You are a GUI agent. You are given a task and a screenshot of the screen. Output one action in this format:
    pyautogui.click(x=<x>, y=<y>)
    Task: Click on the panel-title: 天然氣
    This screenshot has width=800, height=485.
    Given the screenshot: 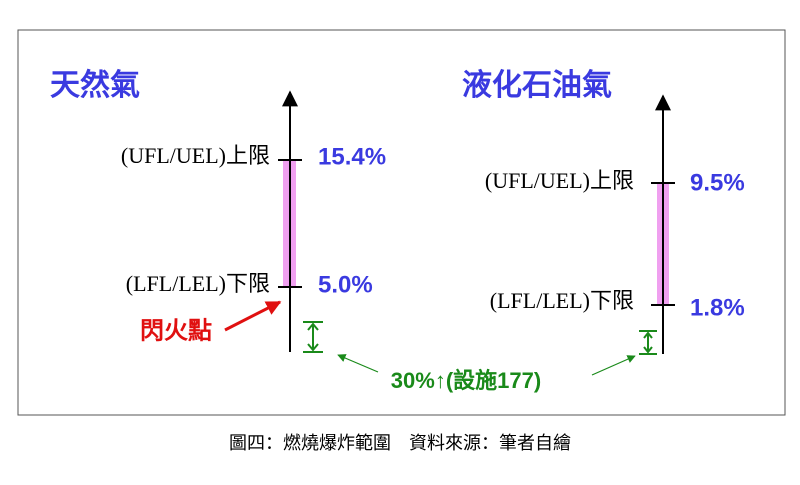 What is the action you would take?
    pyautogui.click(x=95, y=85)
    